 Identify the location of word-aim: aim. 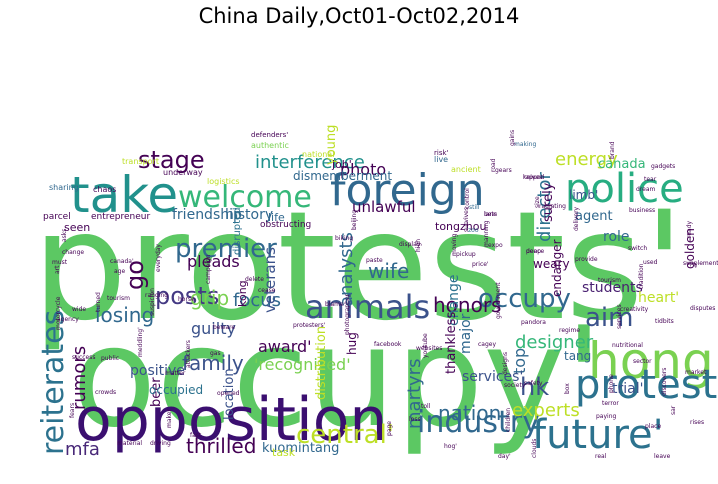
(609, 318).